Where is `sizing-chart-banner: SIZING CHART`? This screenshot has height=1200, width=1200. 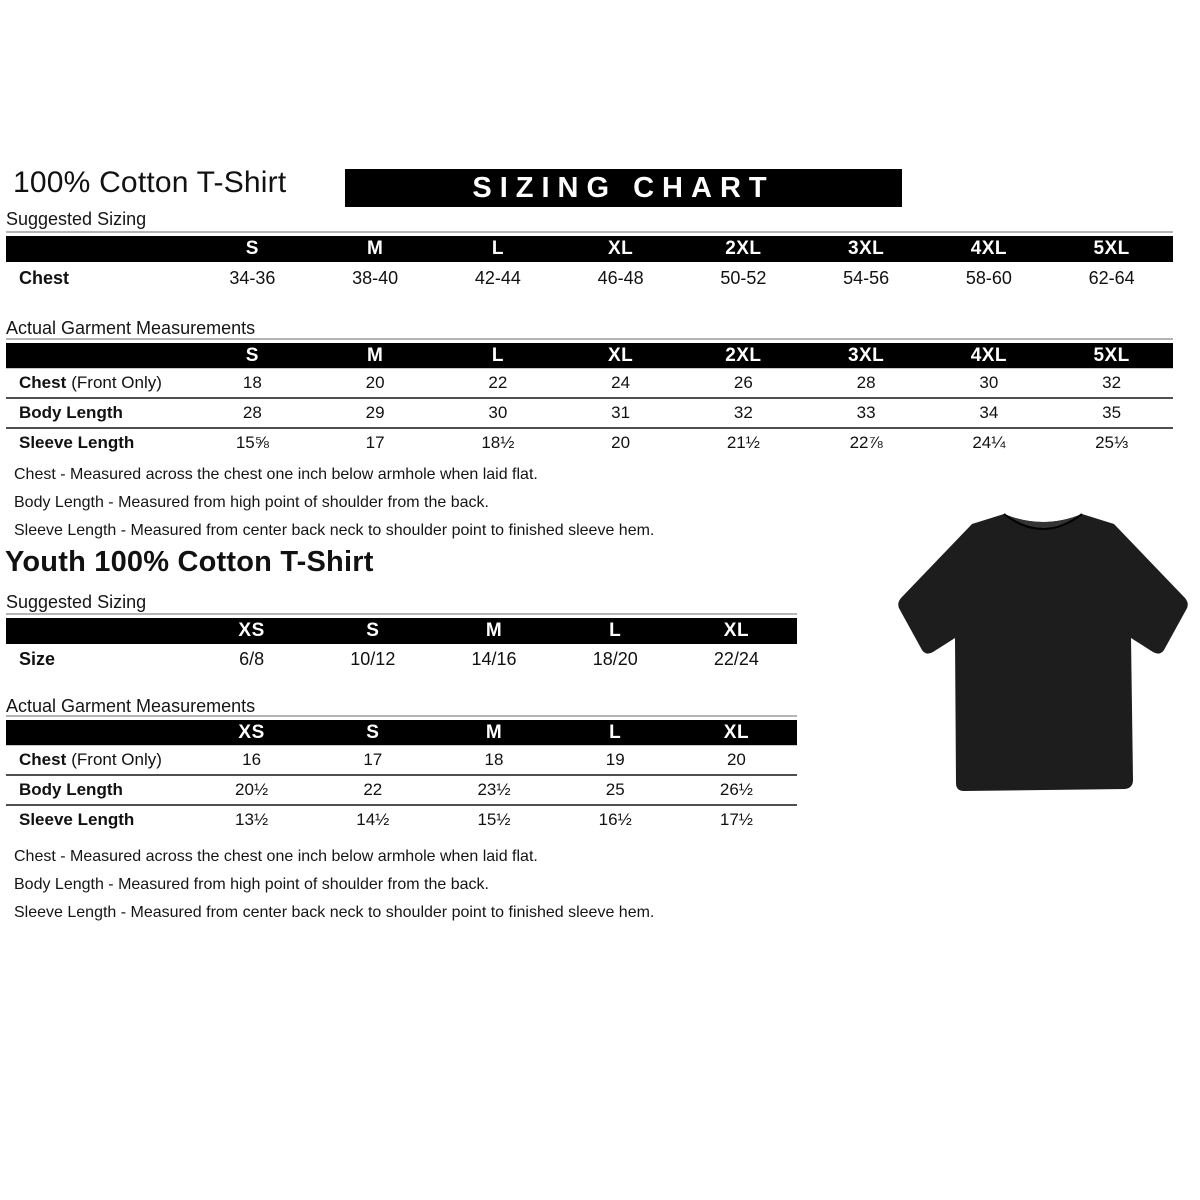 sizing-chart-banner: SIZING CHART is located at coordinates (623, 188).